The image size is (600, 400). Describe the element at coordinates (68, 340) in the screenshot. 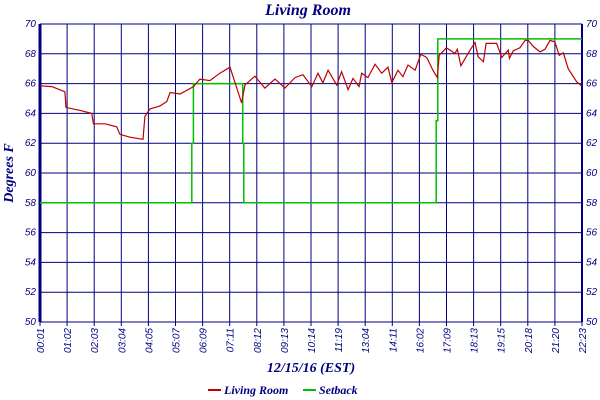

I see `x-tick-label: 01:02` at that location.